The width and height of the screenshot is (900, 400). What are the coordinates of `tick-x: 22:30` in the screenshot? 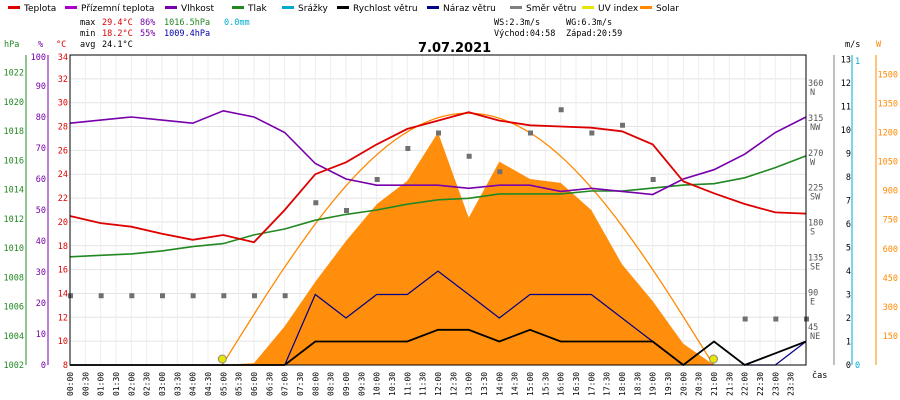 It's located at (760, 384).